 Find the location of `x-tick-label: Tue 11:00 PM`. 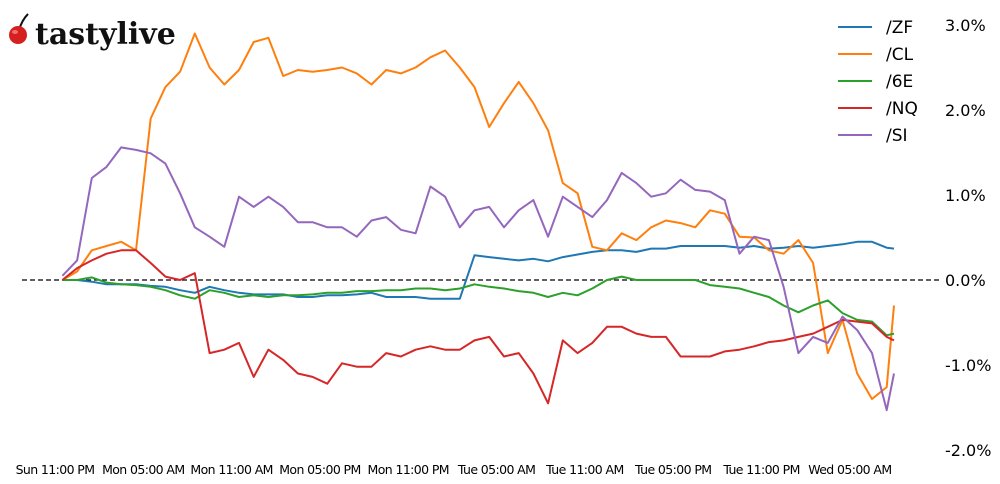

x-tick-label: Tue 11:00 PM is located at coordinates (760, 469).